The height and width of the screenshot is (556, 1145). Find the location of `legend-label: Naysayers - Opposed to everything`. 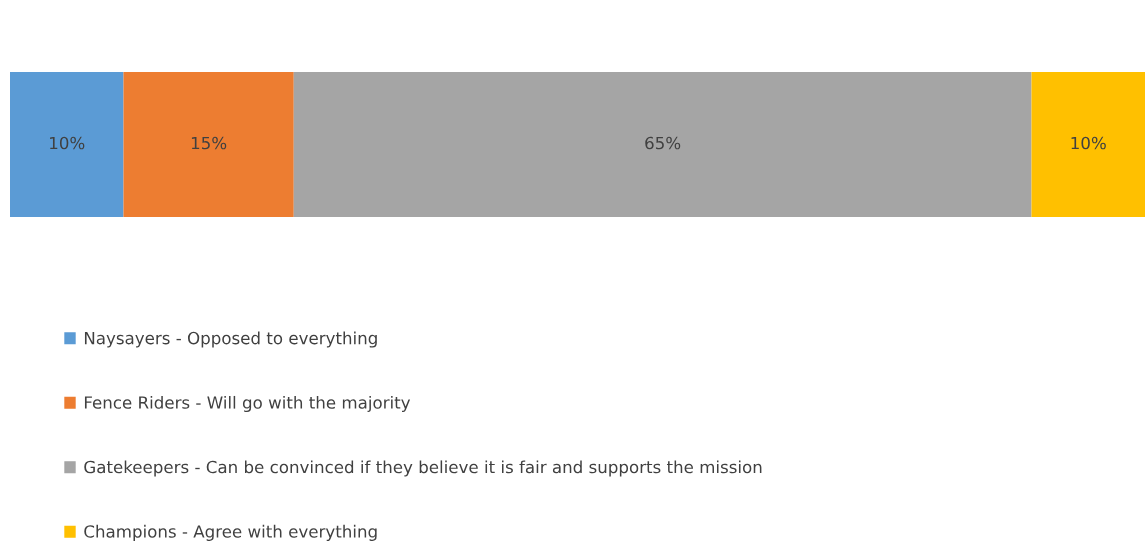

legend-label: Naysayers - Opposed to everything is located at coordinates (230, 339).